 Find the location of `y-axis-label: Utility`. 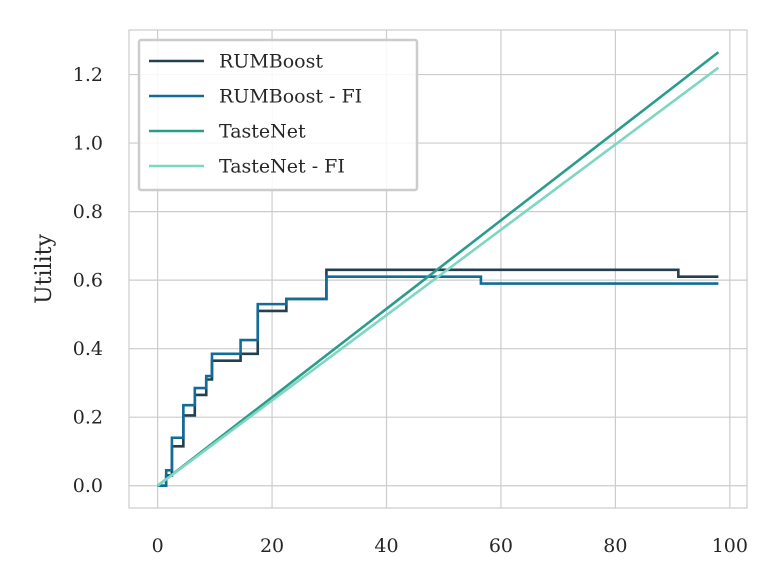

y-axis-label: Utility is located at coordinates (44, 269).